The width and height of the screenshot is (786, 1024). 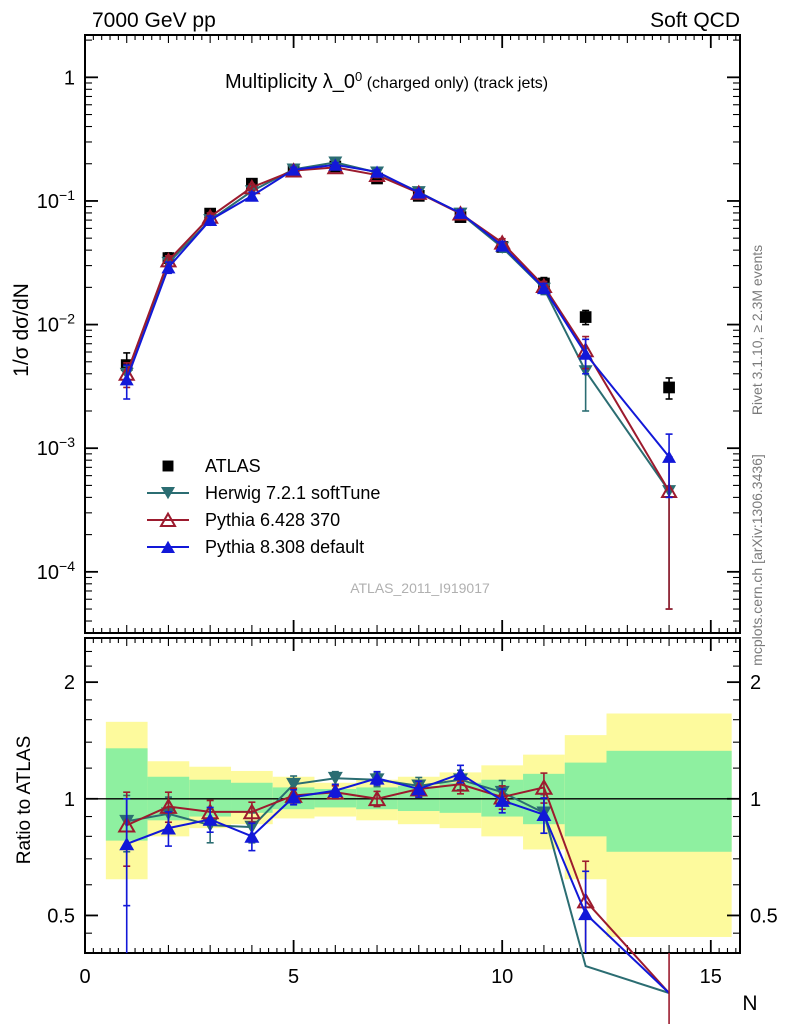 What do you see at coordinates (84, 977) in the screenshot?
I see `x-tick-label: 0` at bounding box center [84, 977].